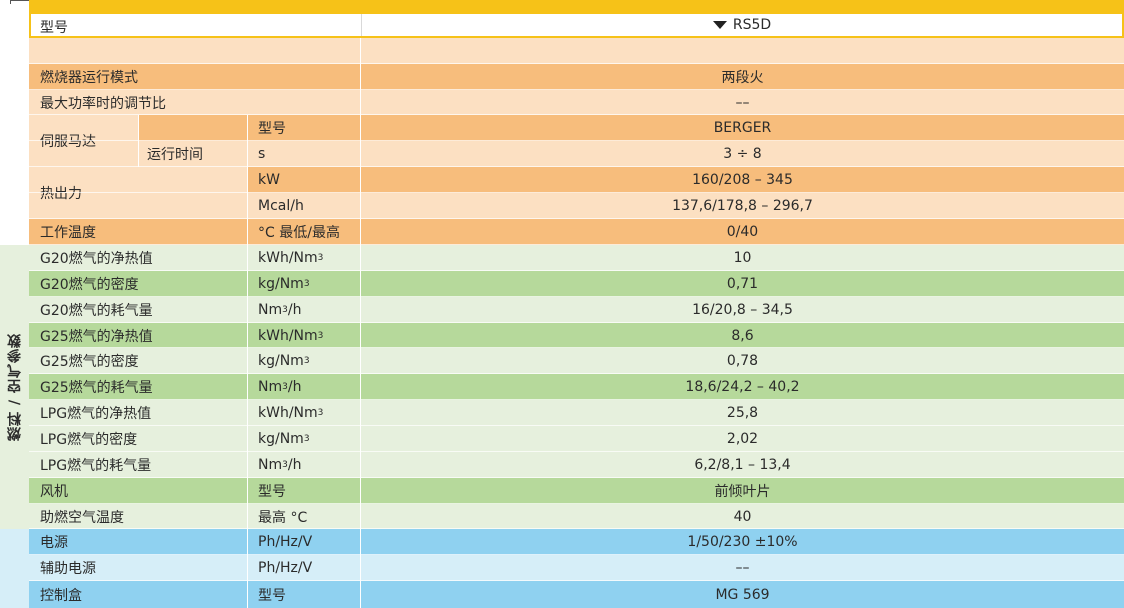 This screenshot has height=608, width=1124. Describe the element at coordinates (82, 517) in the screenshot. I see `row-label: 助燃空气温度` at that location.